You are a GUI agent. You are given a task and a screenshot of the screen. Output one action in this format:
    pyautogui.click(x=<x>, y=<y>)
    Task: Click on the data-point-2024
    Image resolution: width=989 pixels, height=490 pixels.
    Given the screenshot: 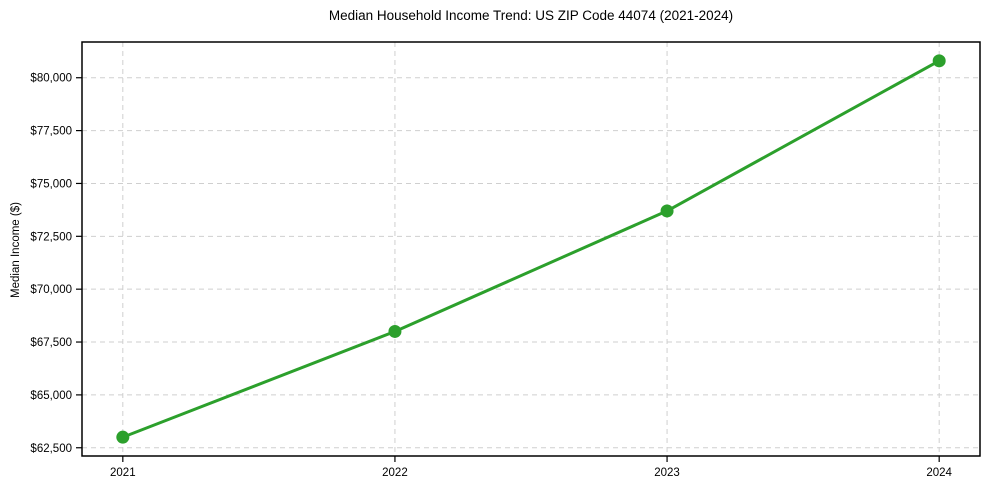 What is the action you would take?
    pyautogui.click(x=939, y=61)
    